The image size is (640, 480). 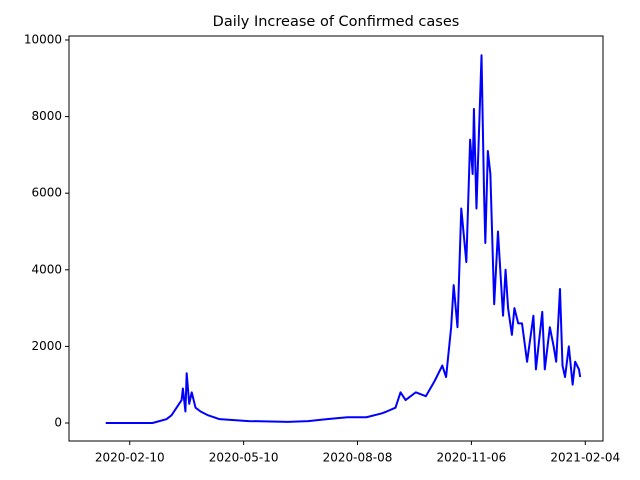 I want to click on chart-title: Daily Increase of Confirmed cases, so click(x=336, y=22).